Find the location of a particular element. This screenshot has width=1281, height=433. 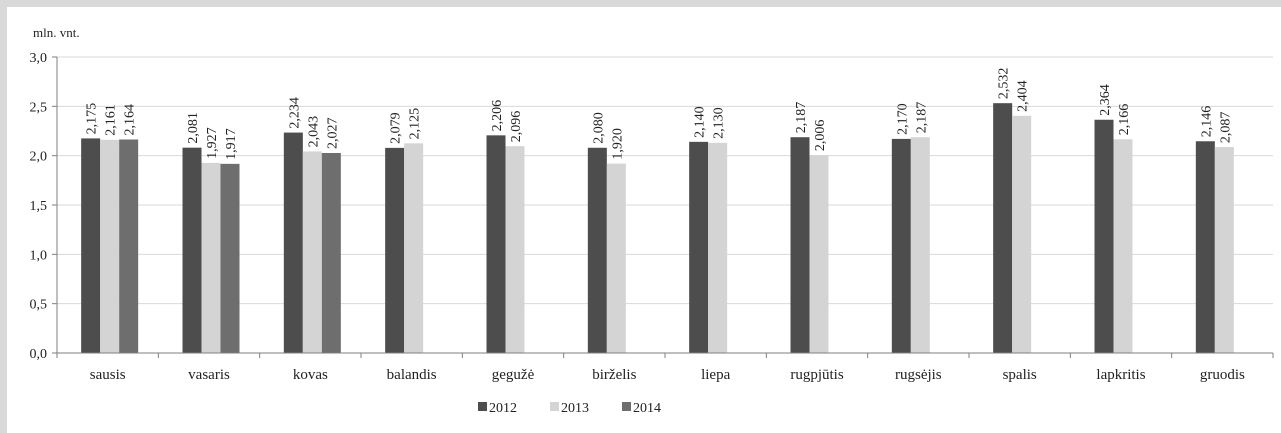

data-label: 2,234 is located at coordinates (294, 113).